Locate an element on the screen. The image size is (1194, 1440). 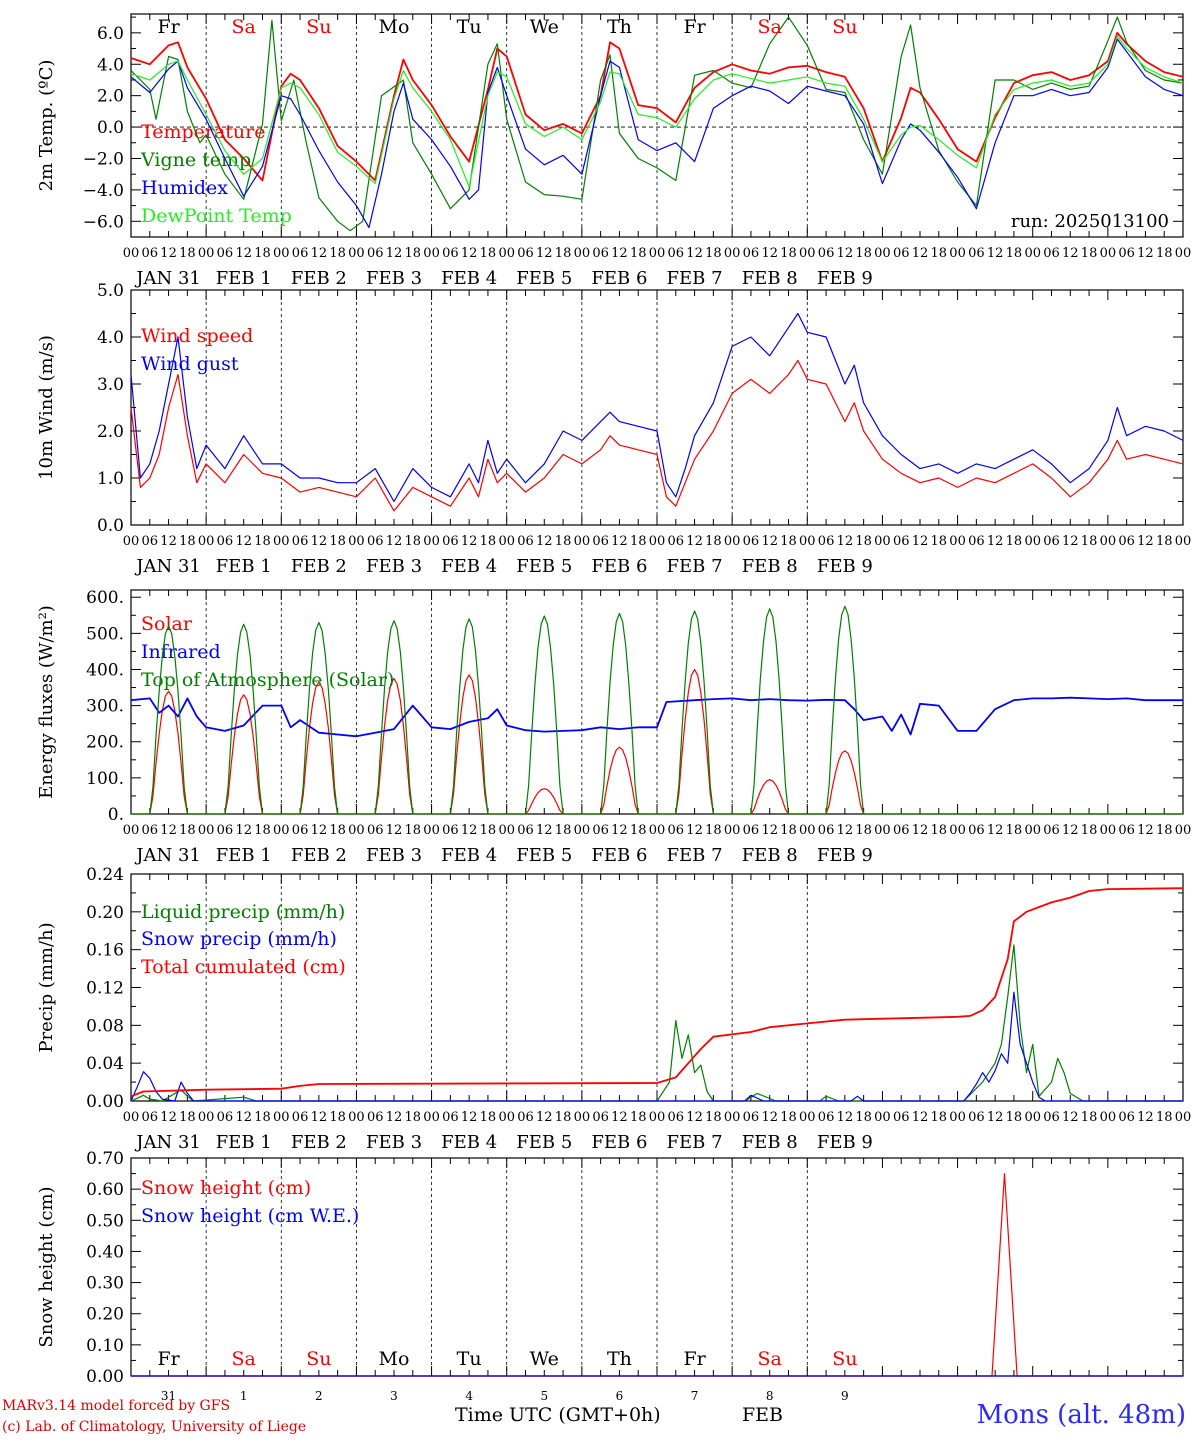
weekday-label: We is located at coordinates (544, 1359).